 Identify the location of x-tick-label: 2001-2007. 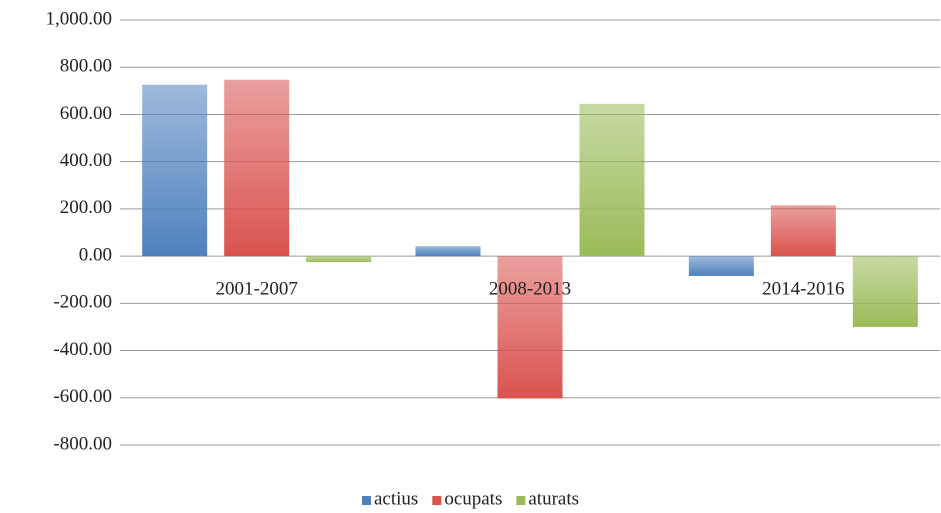
(257, 288).